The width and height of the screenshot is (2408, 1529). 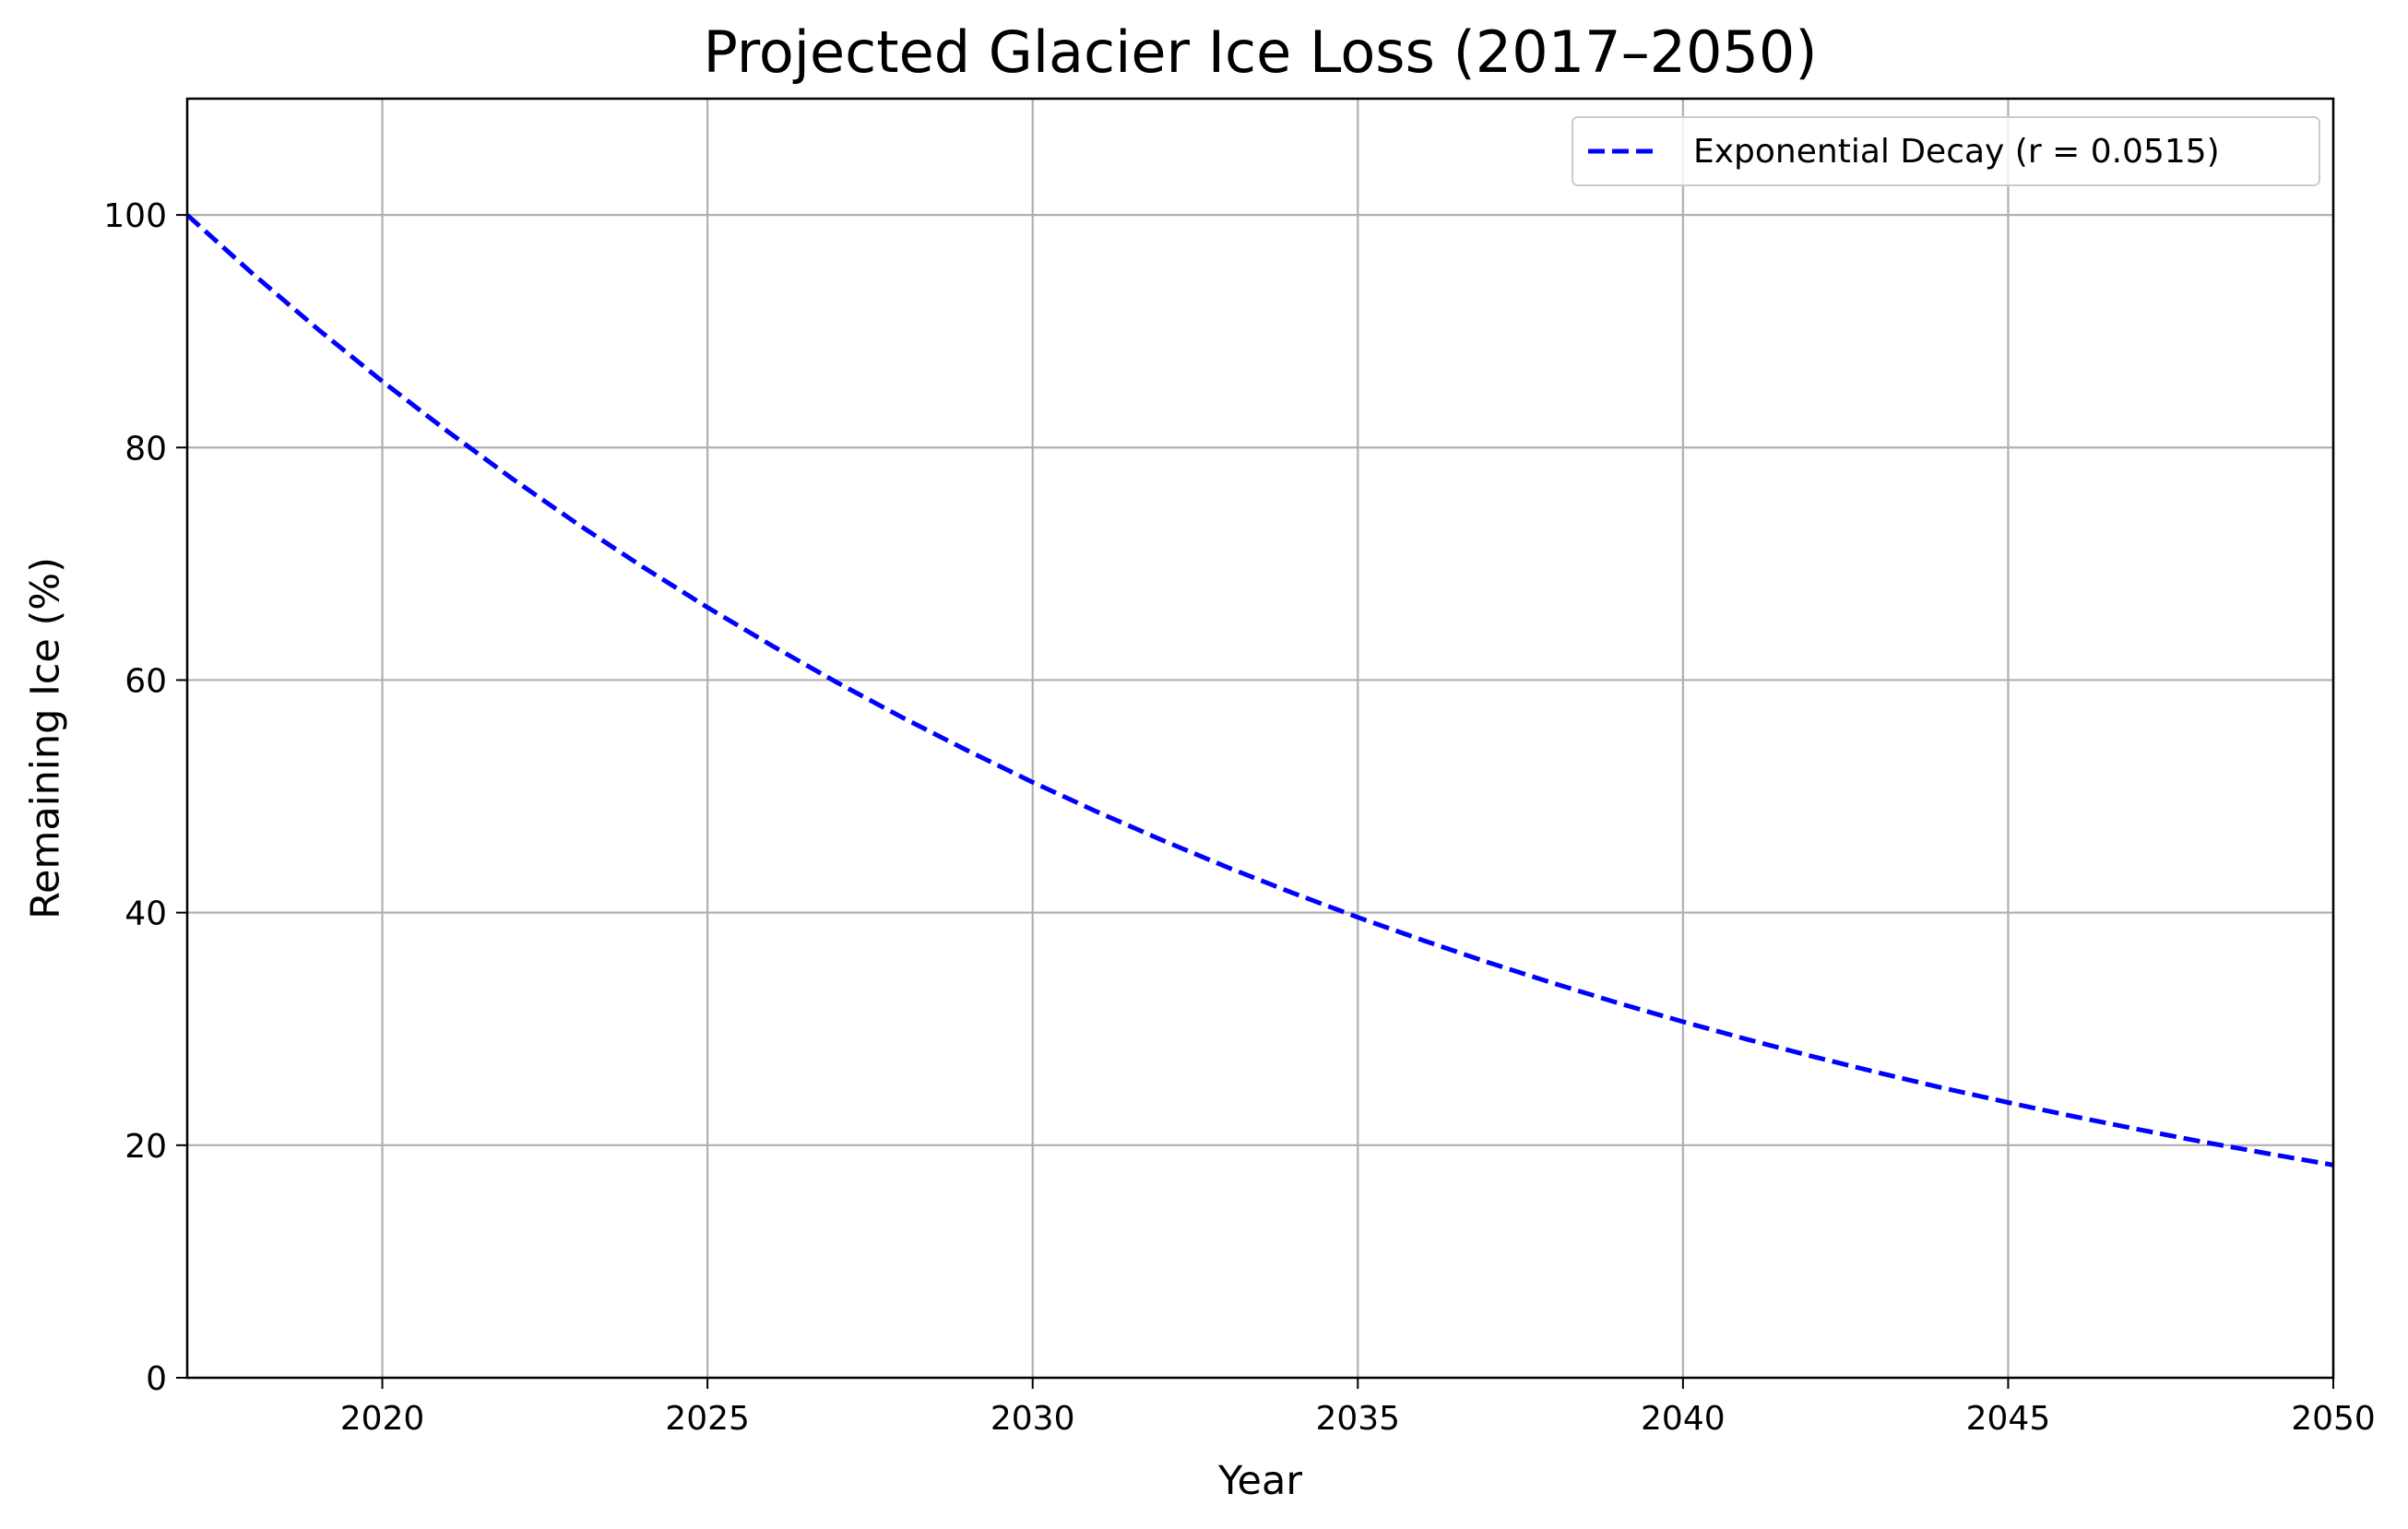 I want to click on x-tick-label: 2025, so click(x=707, y=1419).